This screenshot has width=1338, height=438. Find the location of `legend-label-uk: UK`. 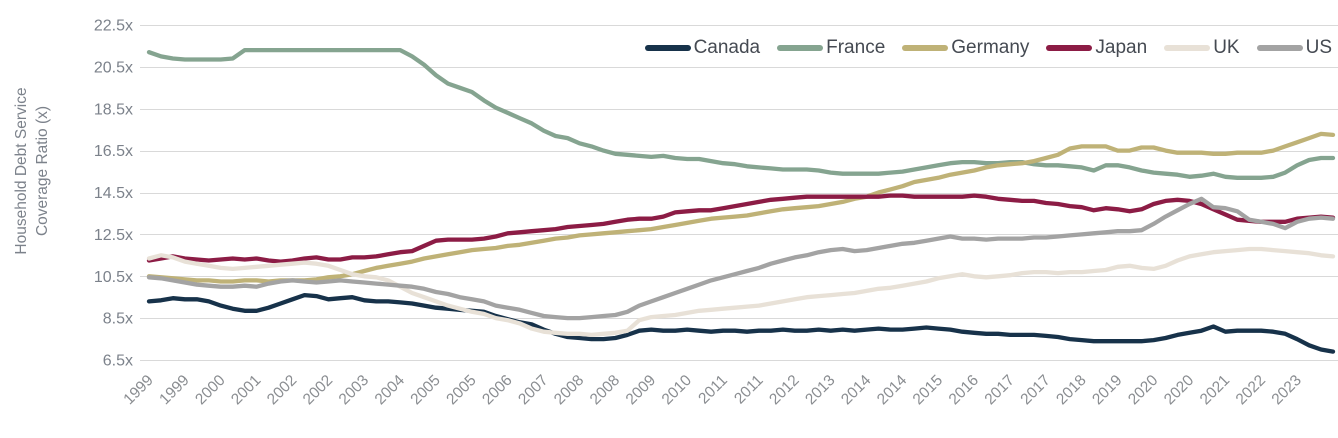

legend-label-uk: UK is located at coordinates (1226, 47).